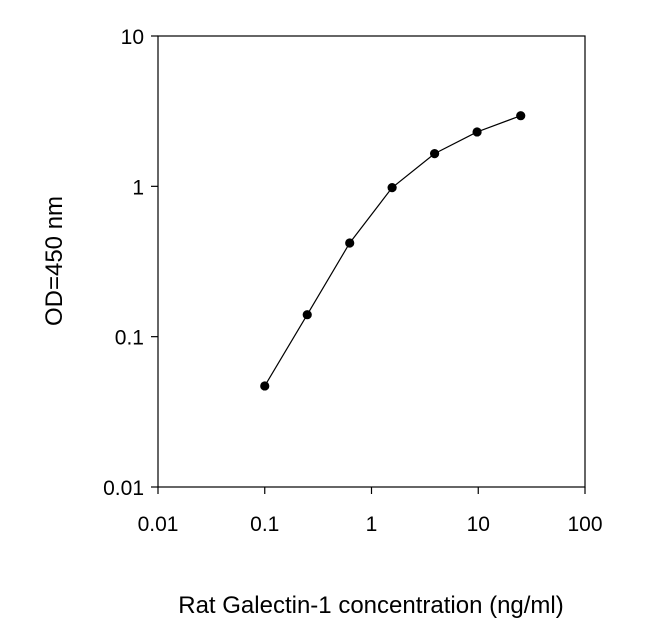  What do you see at coordinates (264, 524) in the screenshot?
I see `x-tick-label: 0.1` at bounding box center [264, 524].